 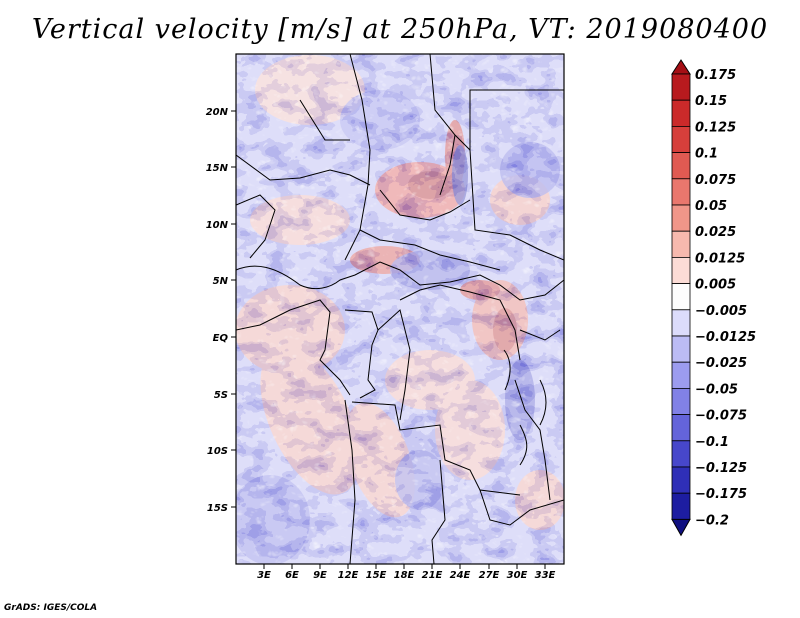 I want to click on lon-tick: 33E, so click(x=545, y=572).